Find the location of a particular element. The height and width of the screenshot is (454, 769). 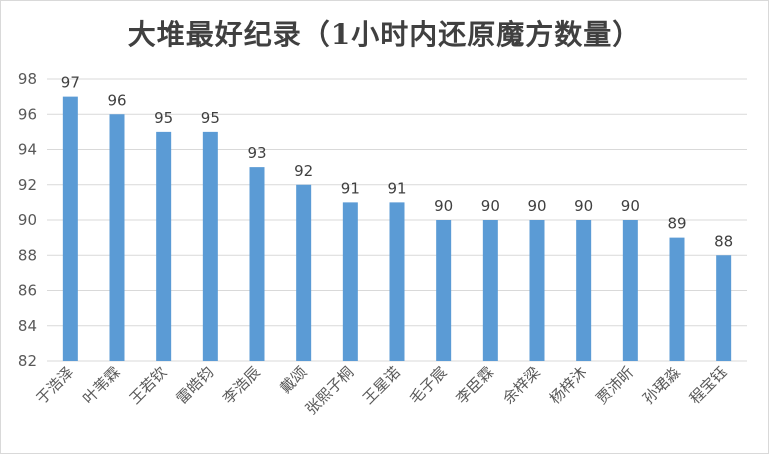

y-tick-label: 98 is located at coordinates (27, 79).